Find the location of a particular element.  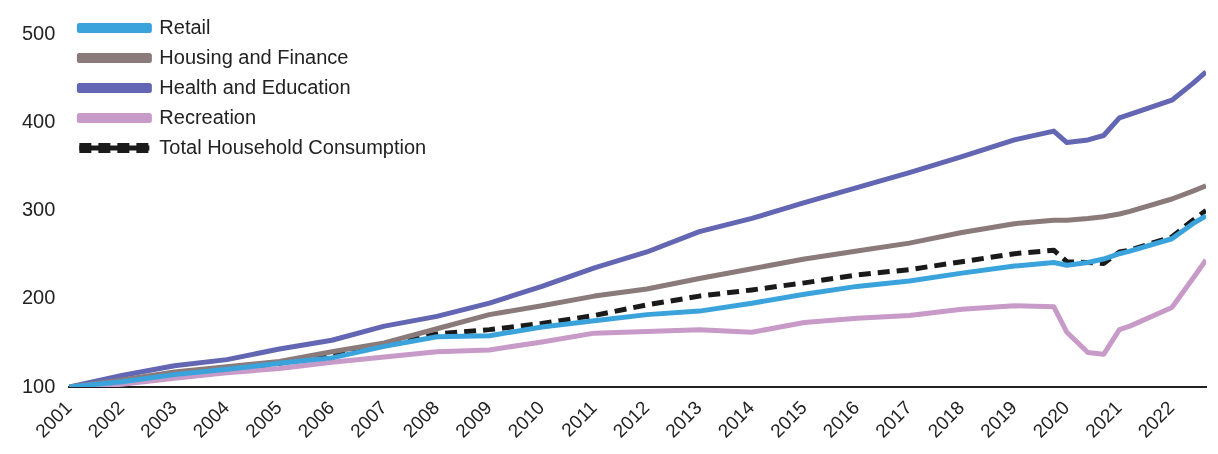

y-tick-label: 100 is located at coordinates (38, 385).